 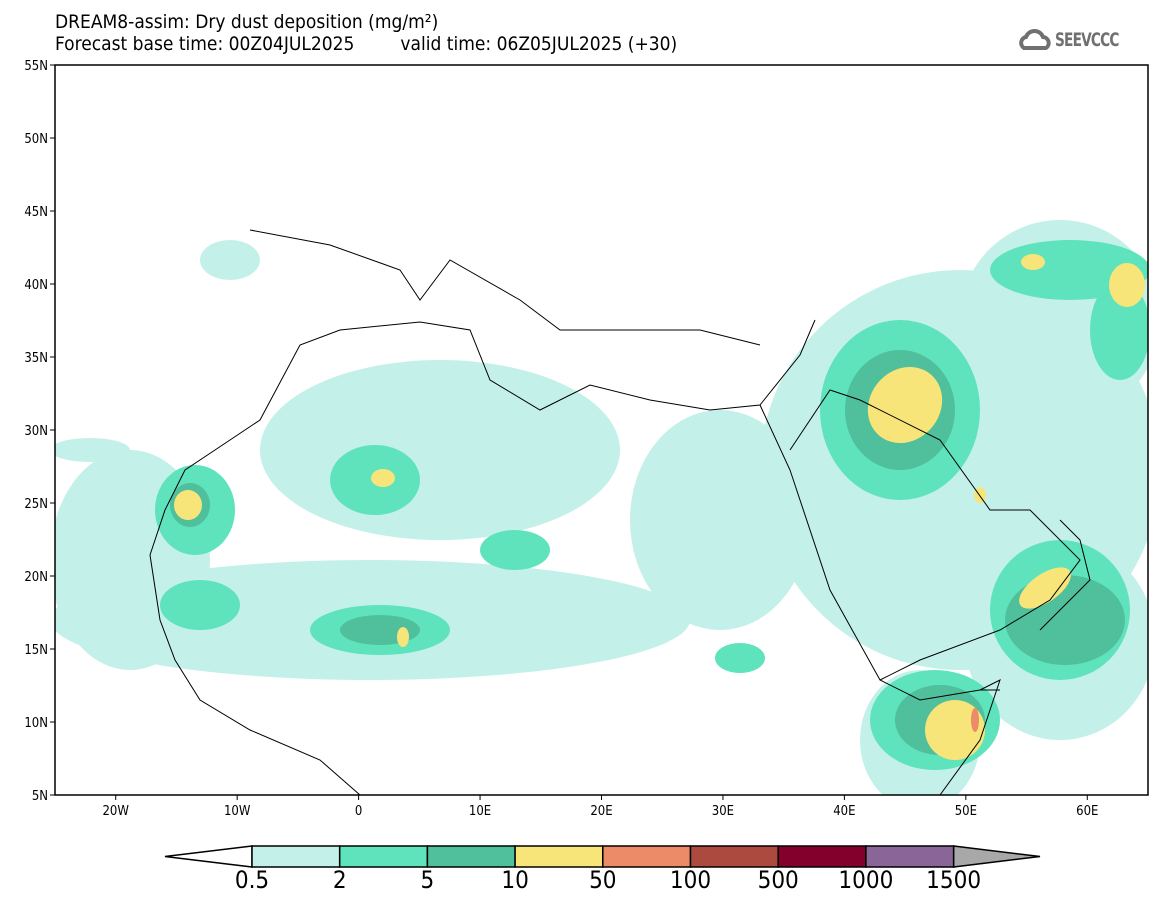 I want to click on lat-label: 15N, so click(x=36, y=650).